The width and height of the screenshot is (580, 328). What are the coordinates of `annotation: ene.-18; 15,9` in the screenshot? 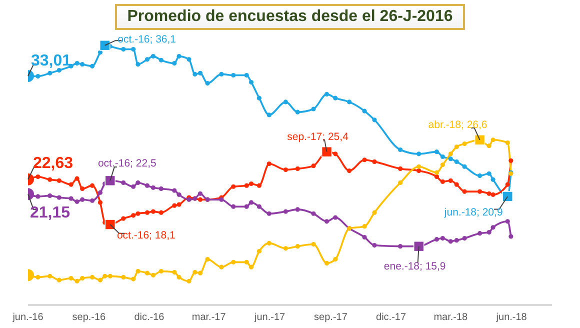 It's located at (415, 266).